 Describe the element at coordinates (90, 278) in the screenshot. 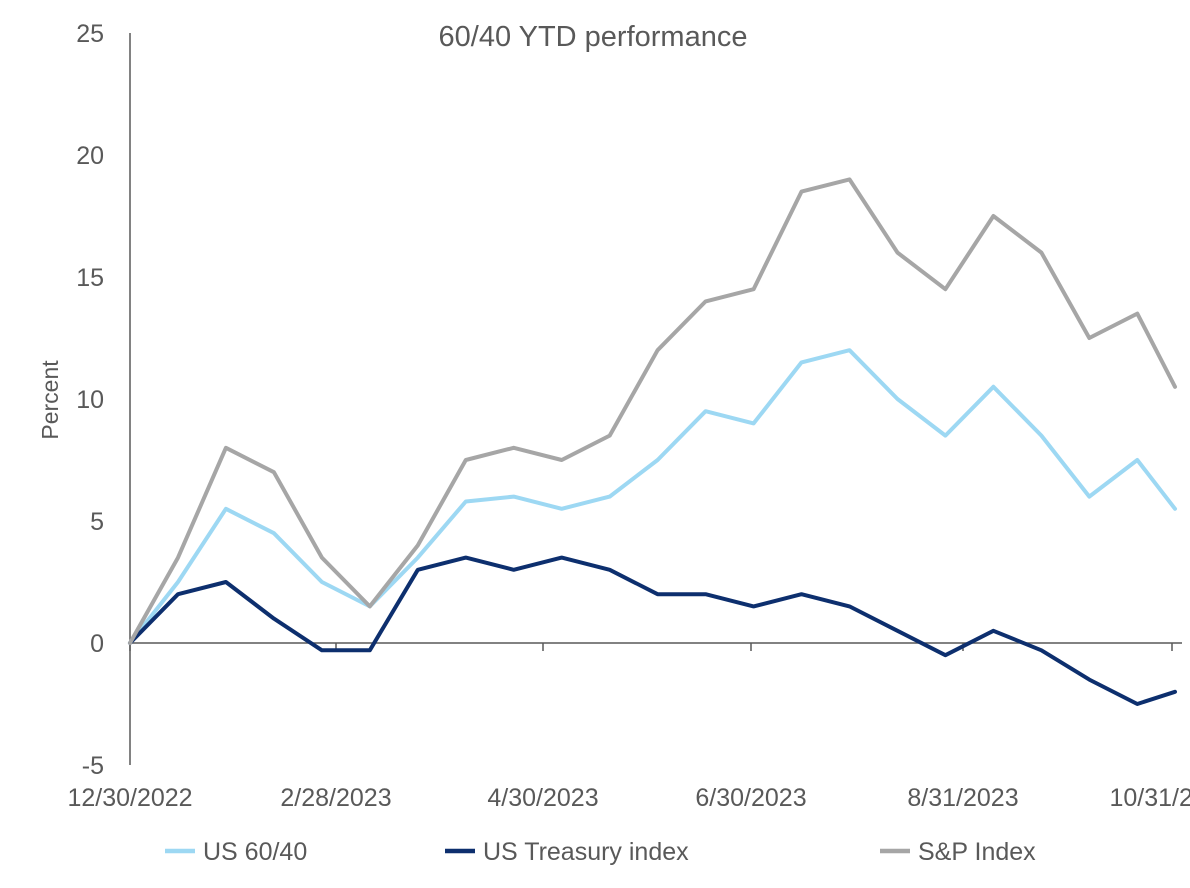

I see `y-tick-label: 15` at that location.